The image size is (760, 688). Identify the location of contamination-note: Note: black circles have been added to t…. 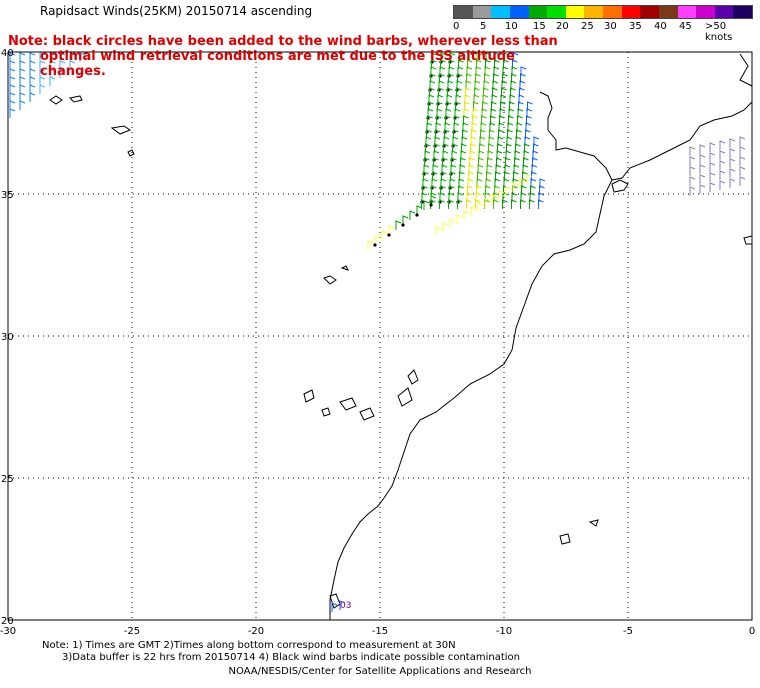
(288, 56).